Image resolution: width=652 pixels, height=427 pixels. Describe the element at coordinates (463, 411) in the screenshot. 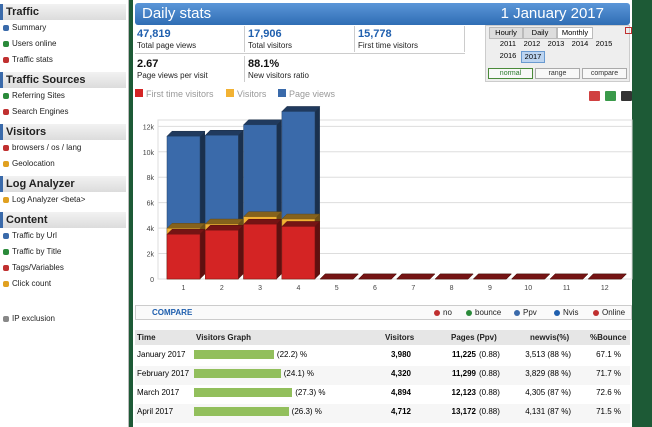

I see `row-pages: 13,172` at that location.